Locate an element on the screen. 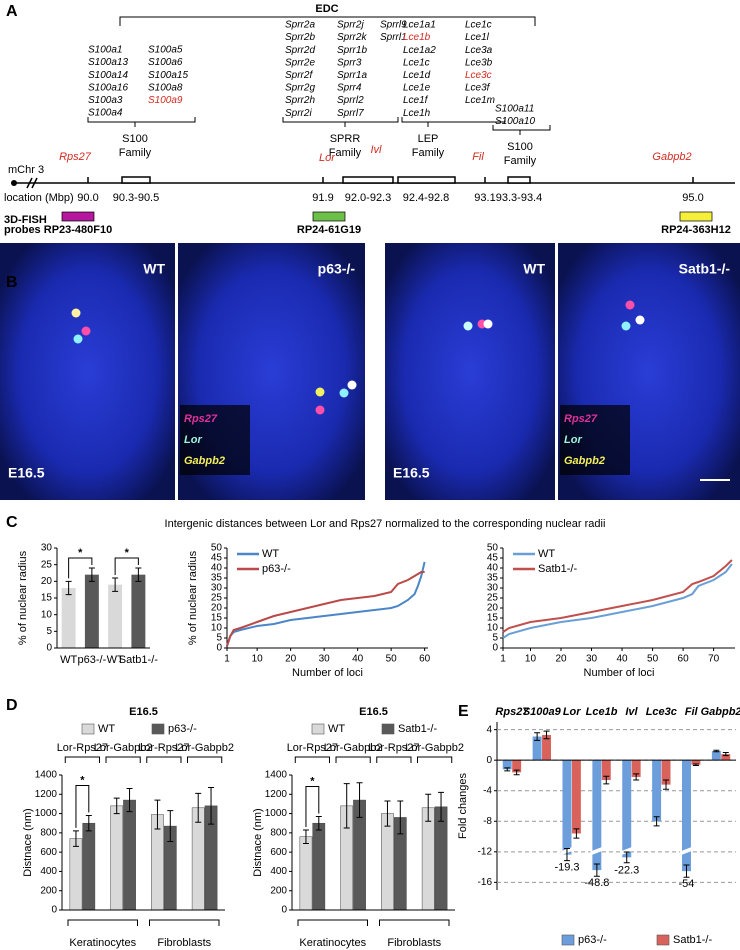  gene-name: S100a4 is located at coordinates (105, 113).